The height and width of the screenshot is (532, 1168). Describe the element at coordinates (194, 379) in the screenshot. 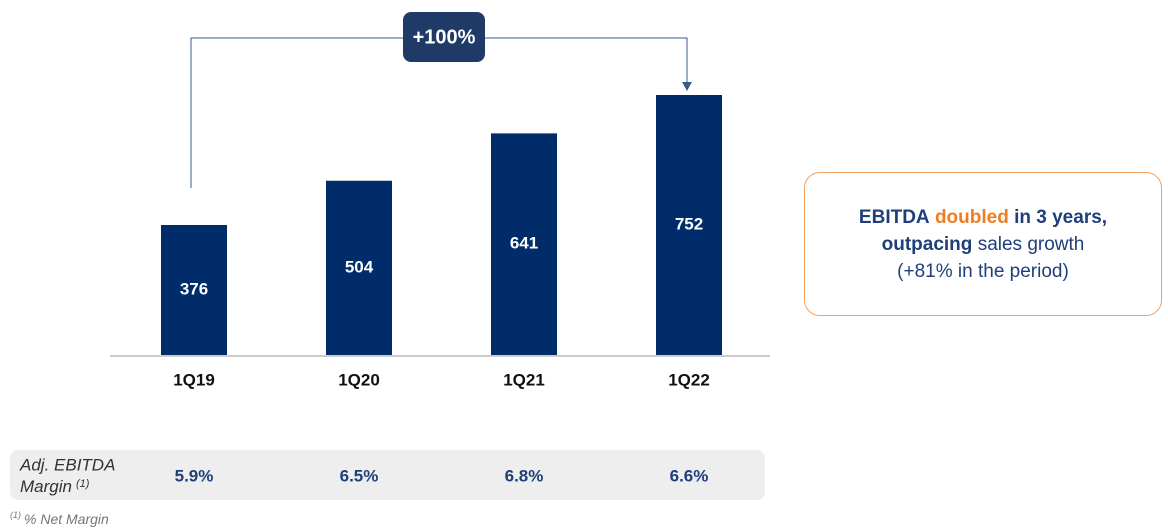

I see `x-tick-label: 1Q19` at that location.